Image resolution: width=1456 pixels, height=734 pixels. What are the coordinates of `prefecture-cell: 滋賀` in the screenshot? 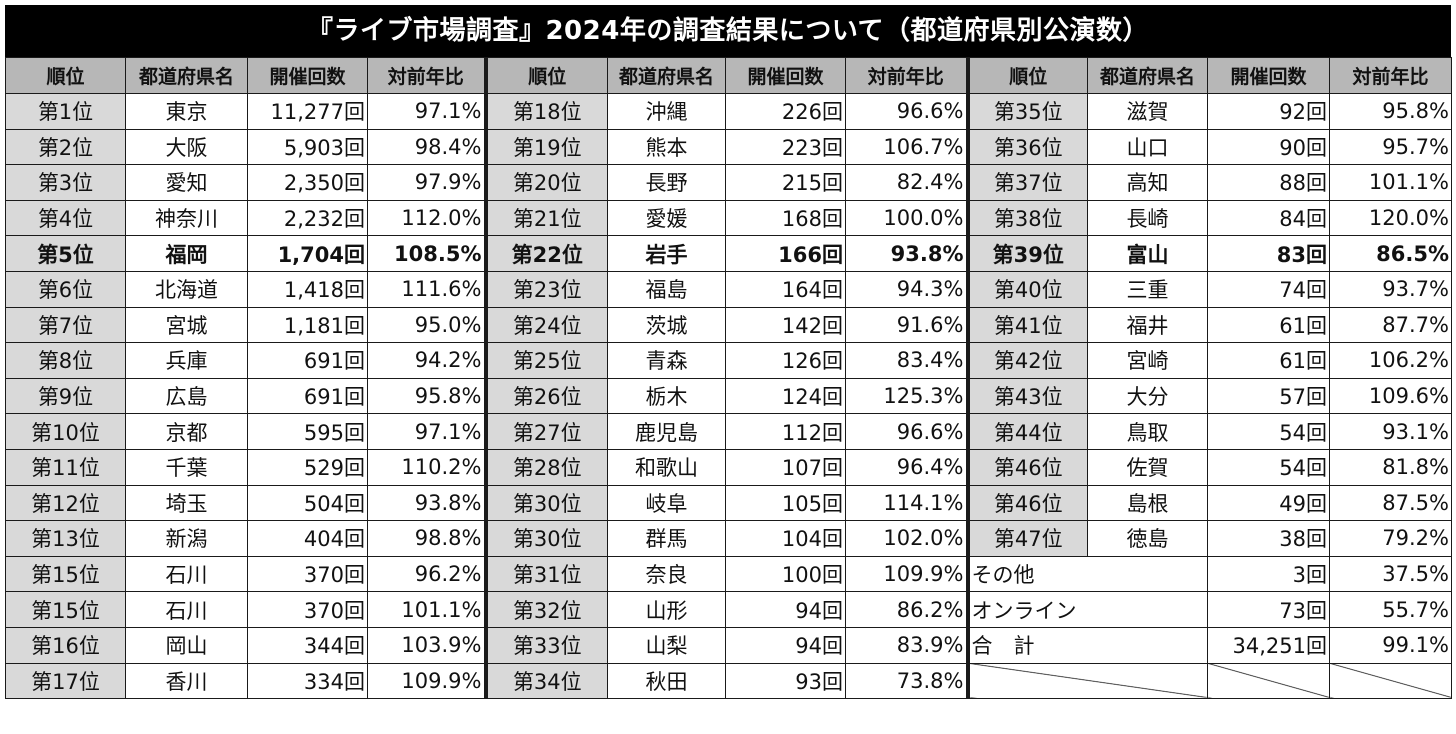 It's located at (1147, 111).